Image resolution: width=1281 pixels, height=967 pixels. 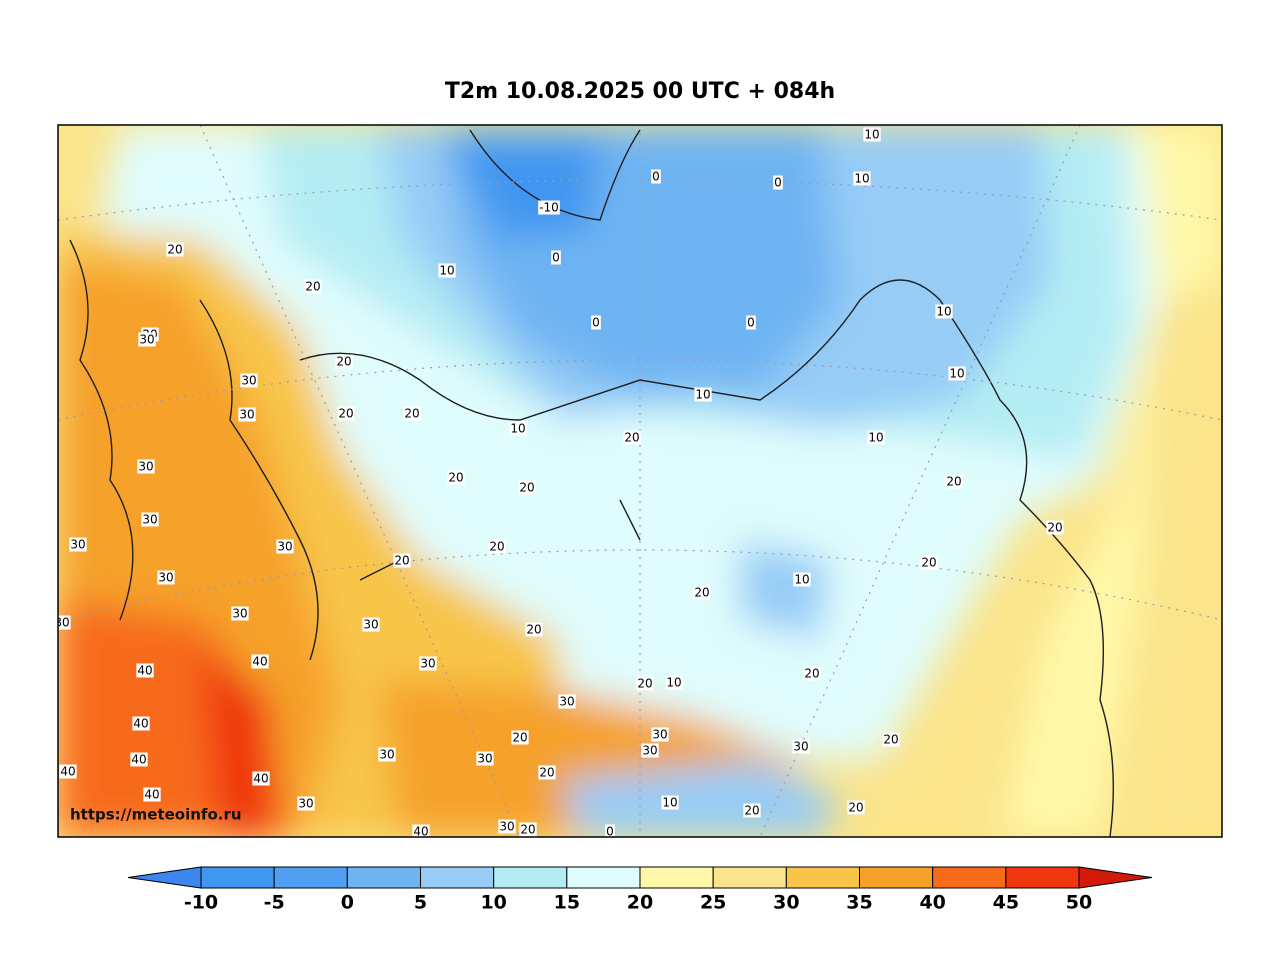 What do you see at coordinates (347, 903) in the screenshot?
I see `colorbar-tick-label: 0` at bounding box center [347, 903].